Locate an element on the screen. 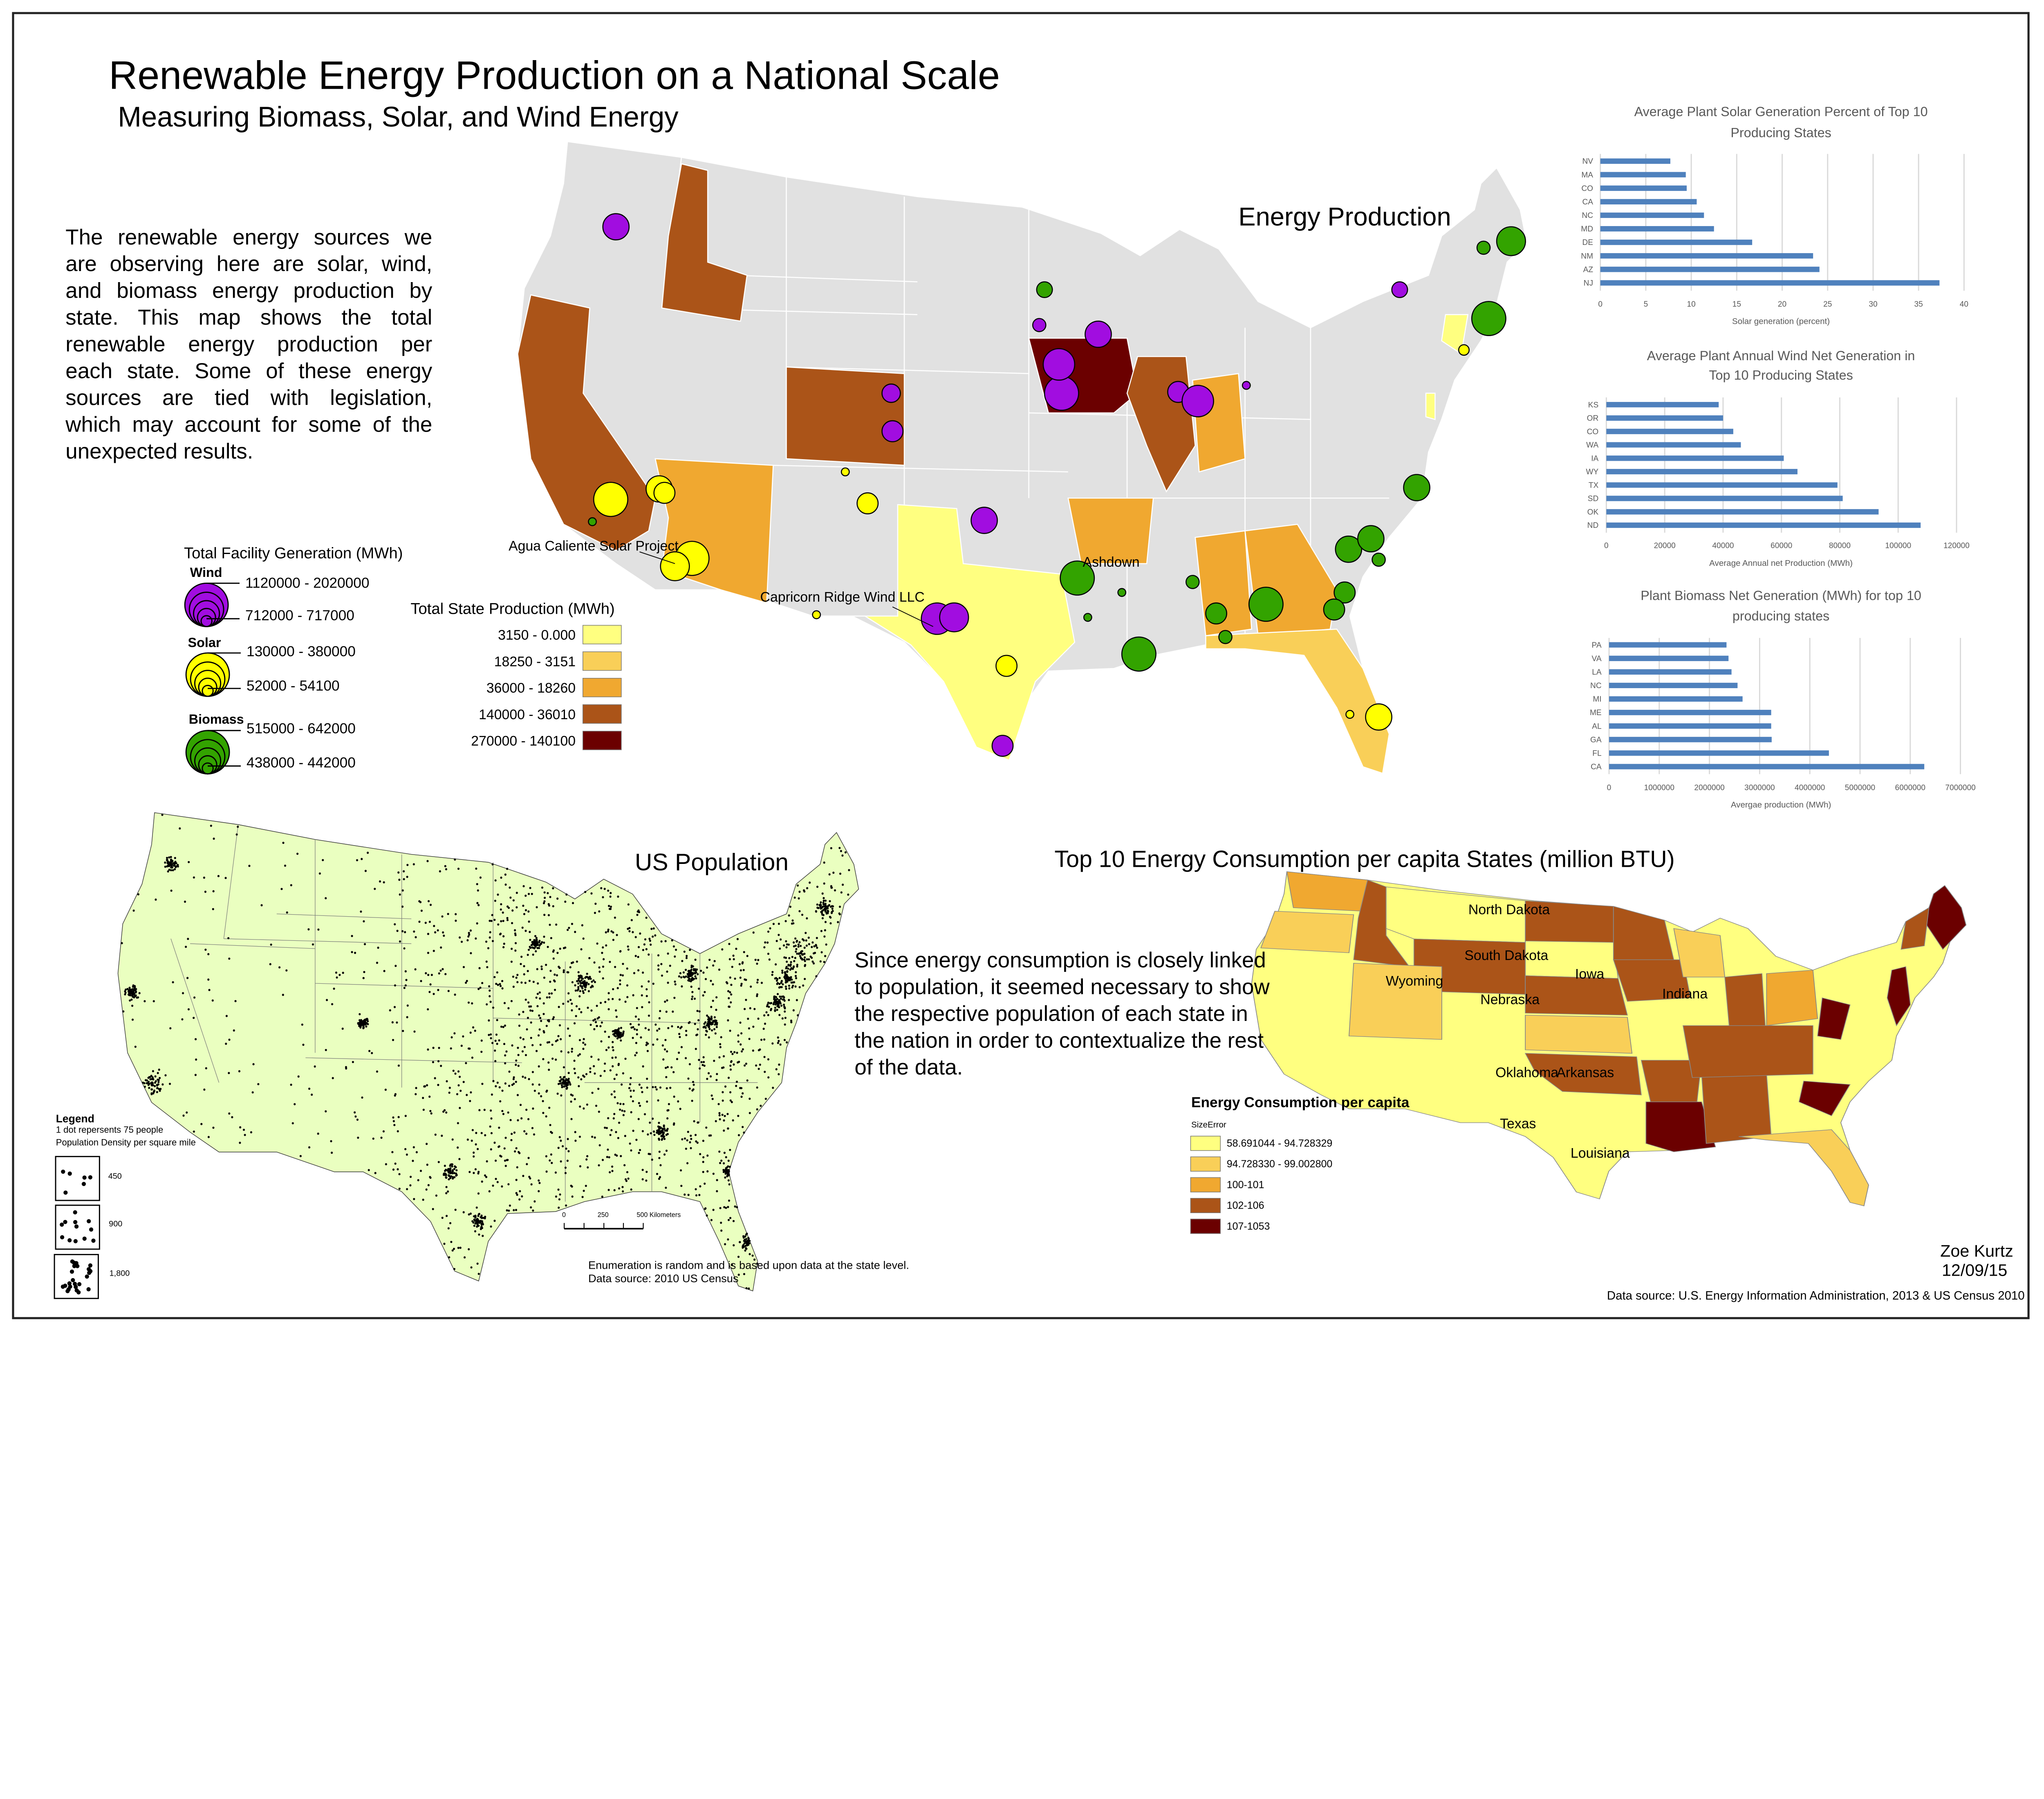  consumption-legend-label: 102-106 is located at coordinates (1245, 1205).